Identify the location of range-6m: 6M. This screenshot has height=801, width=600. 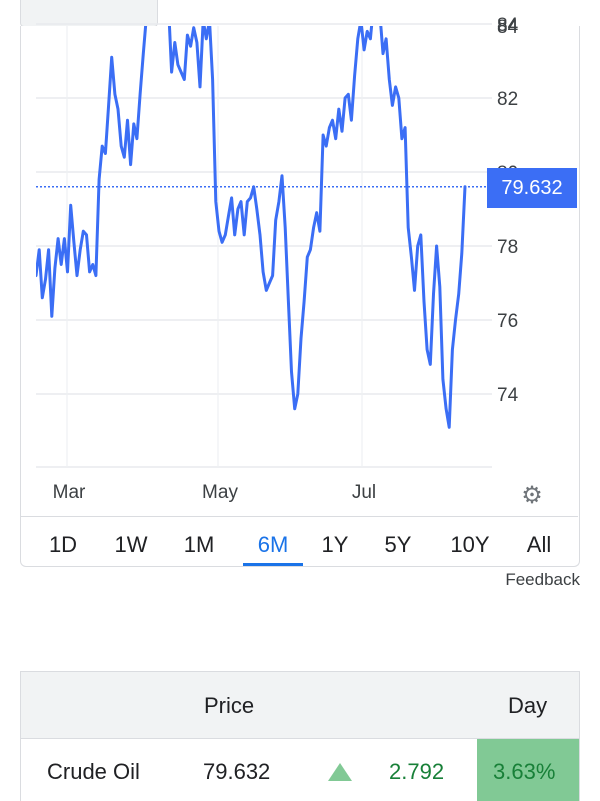
(273, 544).